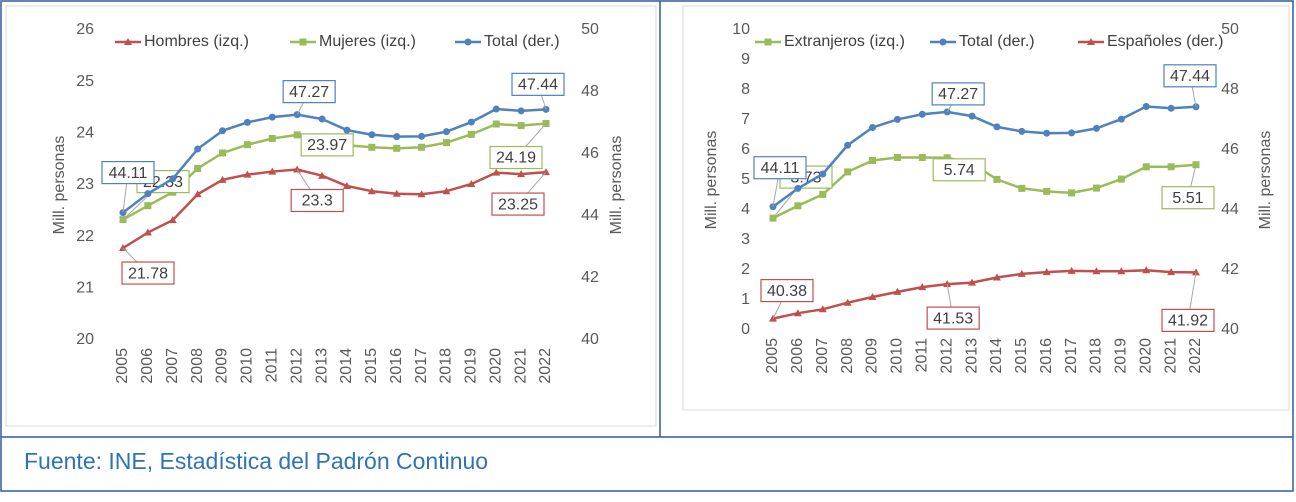  Describe the element at coordinates (421, 366) in the screenshot. I see `x-tick-label: 2017` at that location.